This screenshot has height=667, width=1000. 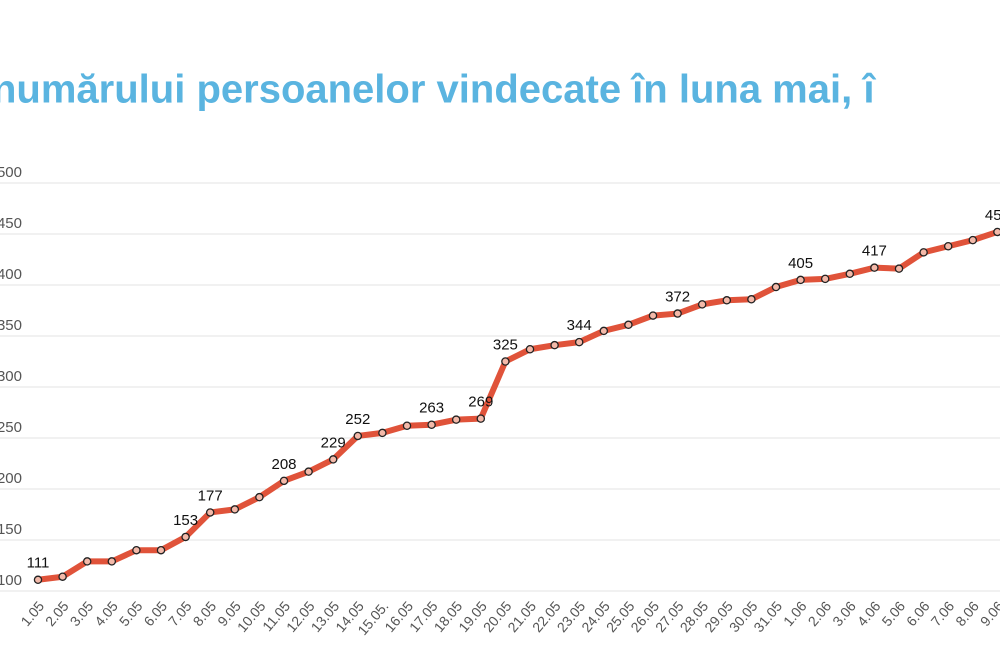 What do you see at coordinates (869, 613) in the screenshot?
I see `x-tick-label: 4.06` at bounding box center [869, 613].